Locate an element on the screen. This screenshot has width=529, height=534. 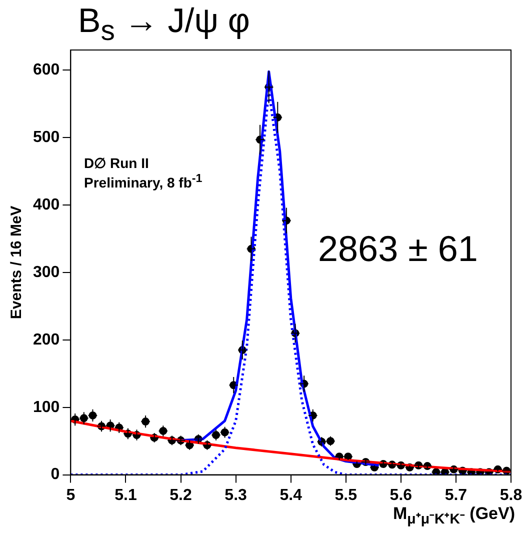
y-tick-label: 400 is located at coordinates (46, 205).